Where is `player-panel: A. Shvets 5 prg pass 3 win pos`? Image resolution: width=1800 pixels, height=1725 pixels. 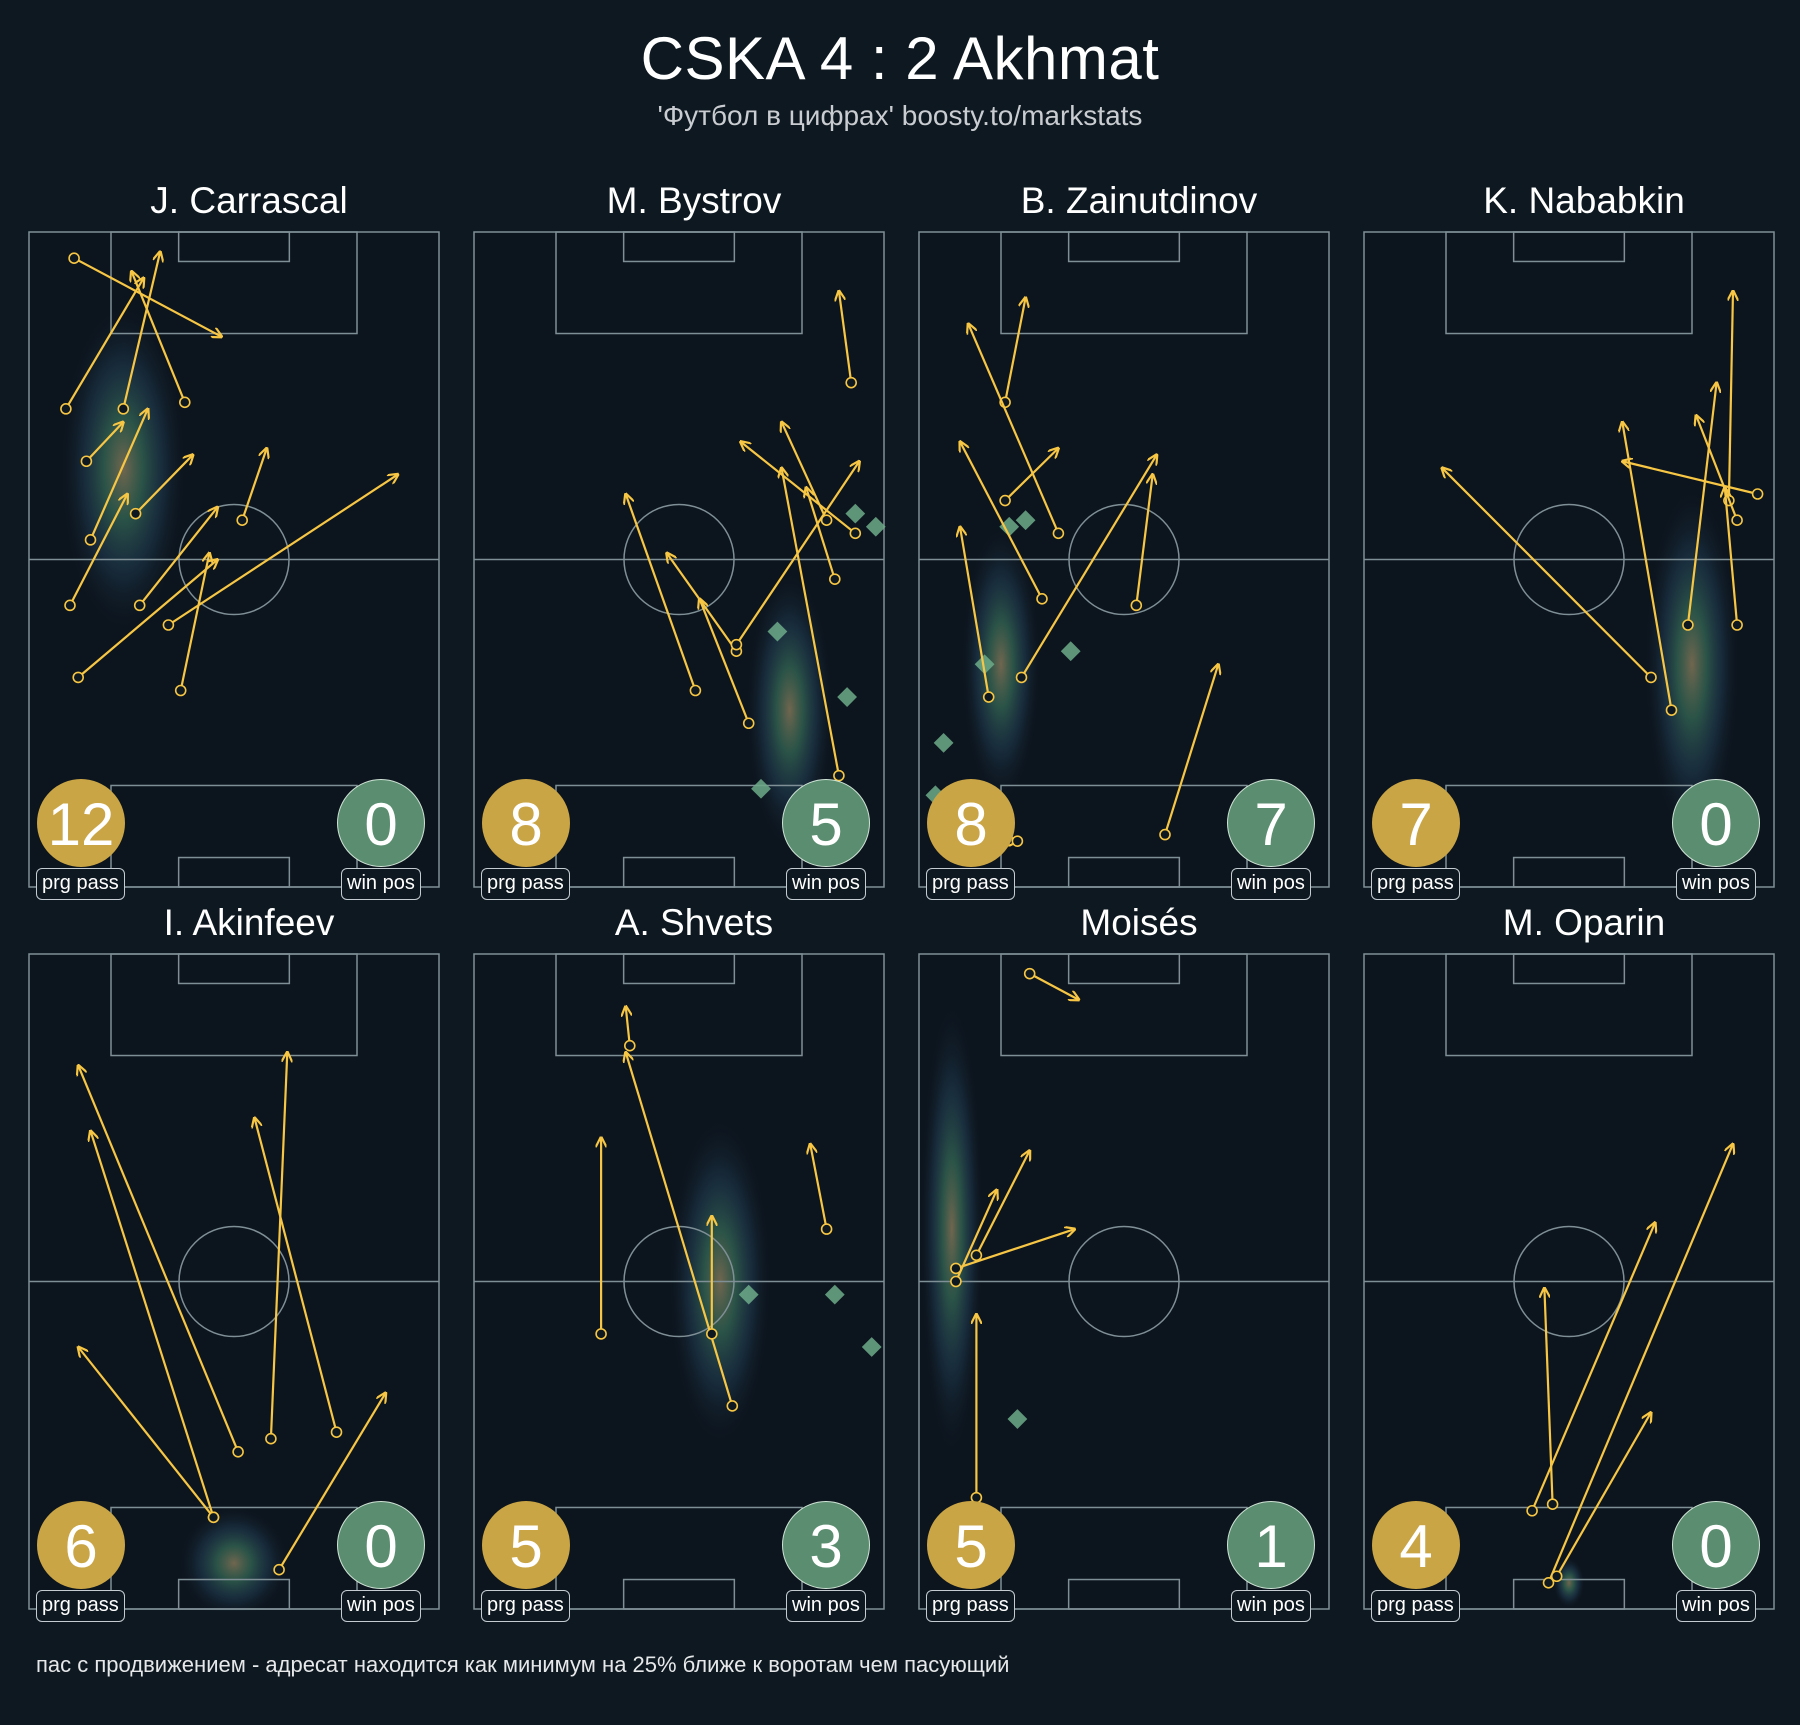 player-panel: A. Shvets 5 prg pass 3 win pos is located at coordinates (694, 1262).